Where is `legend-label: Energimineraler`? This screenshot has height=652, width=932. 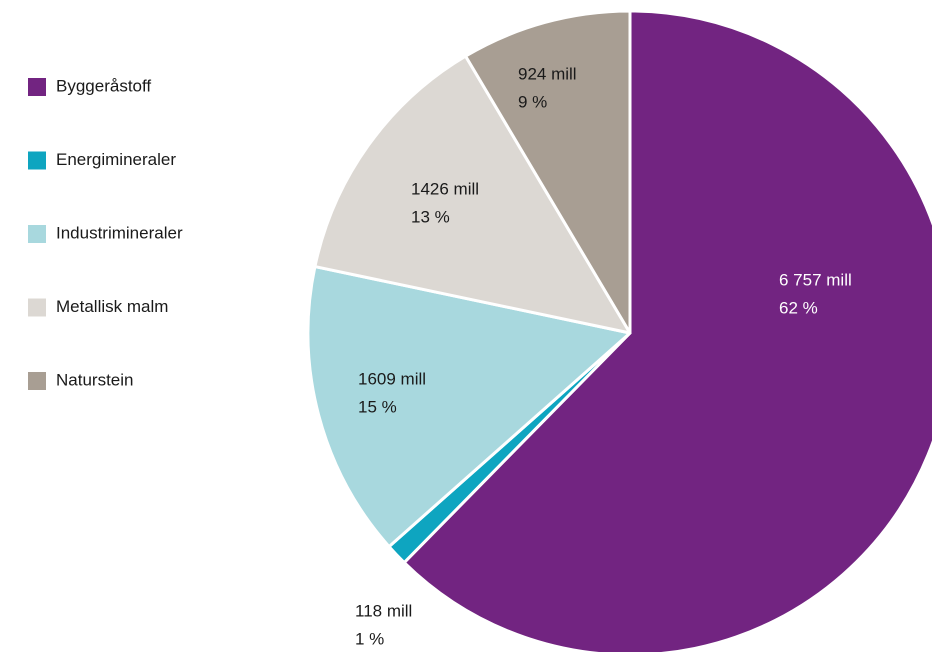 legend-label: Energimineraler is located at coordinates (116, 159).